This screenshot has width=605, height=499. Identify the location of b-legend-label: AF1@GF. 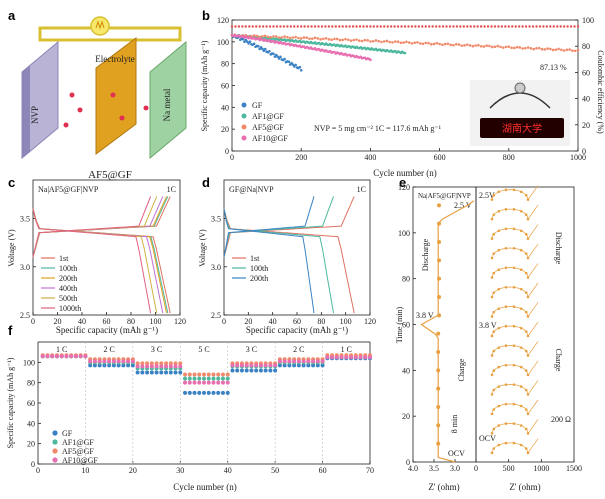
(268, 116).